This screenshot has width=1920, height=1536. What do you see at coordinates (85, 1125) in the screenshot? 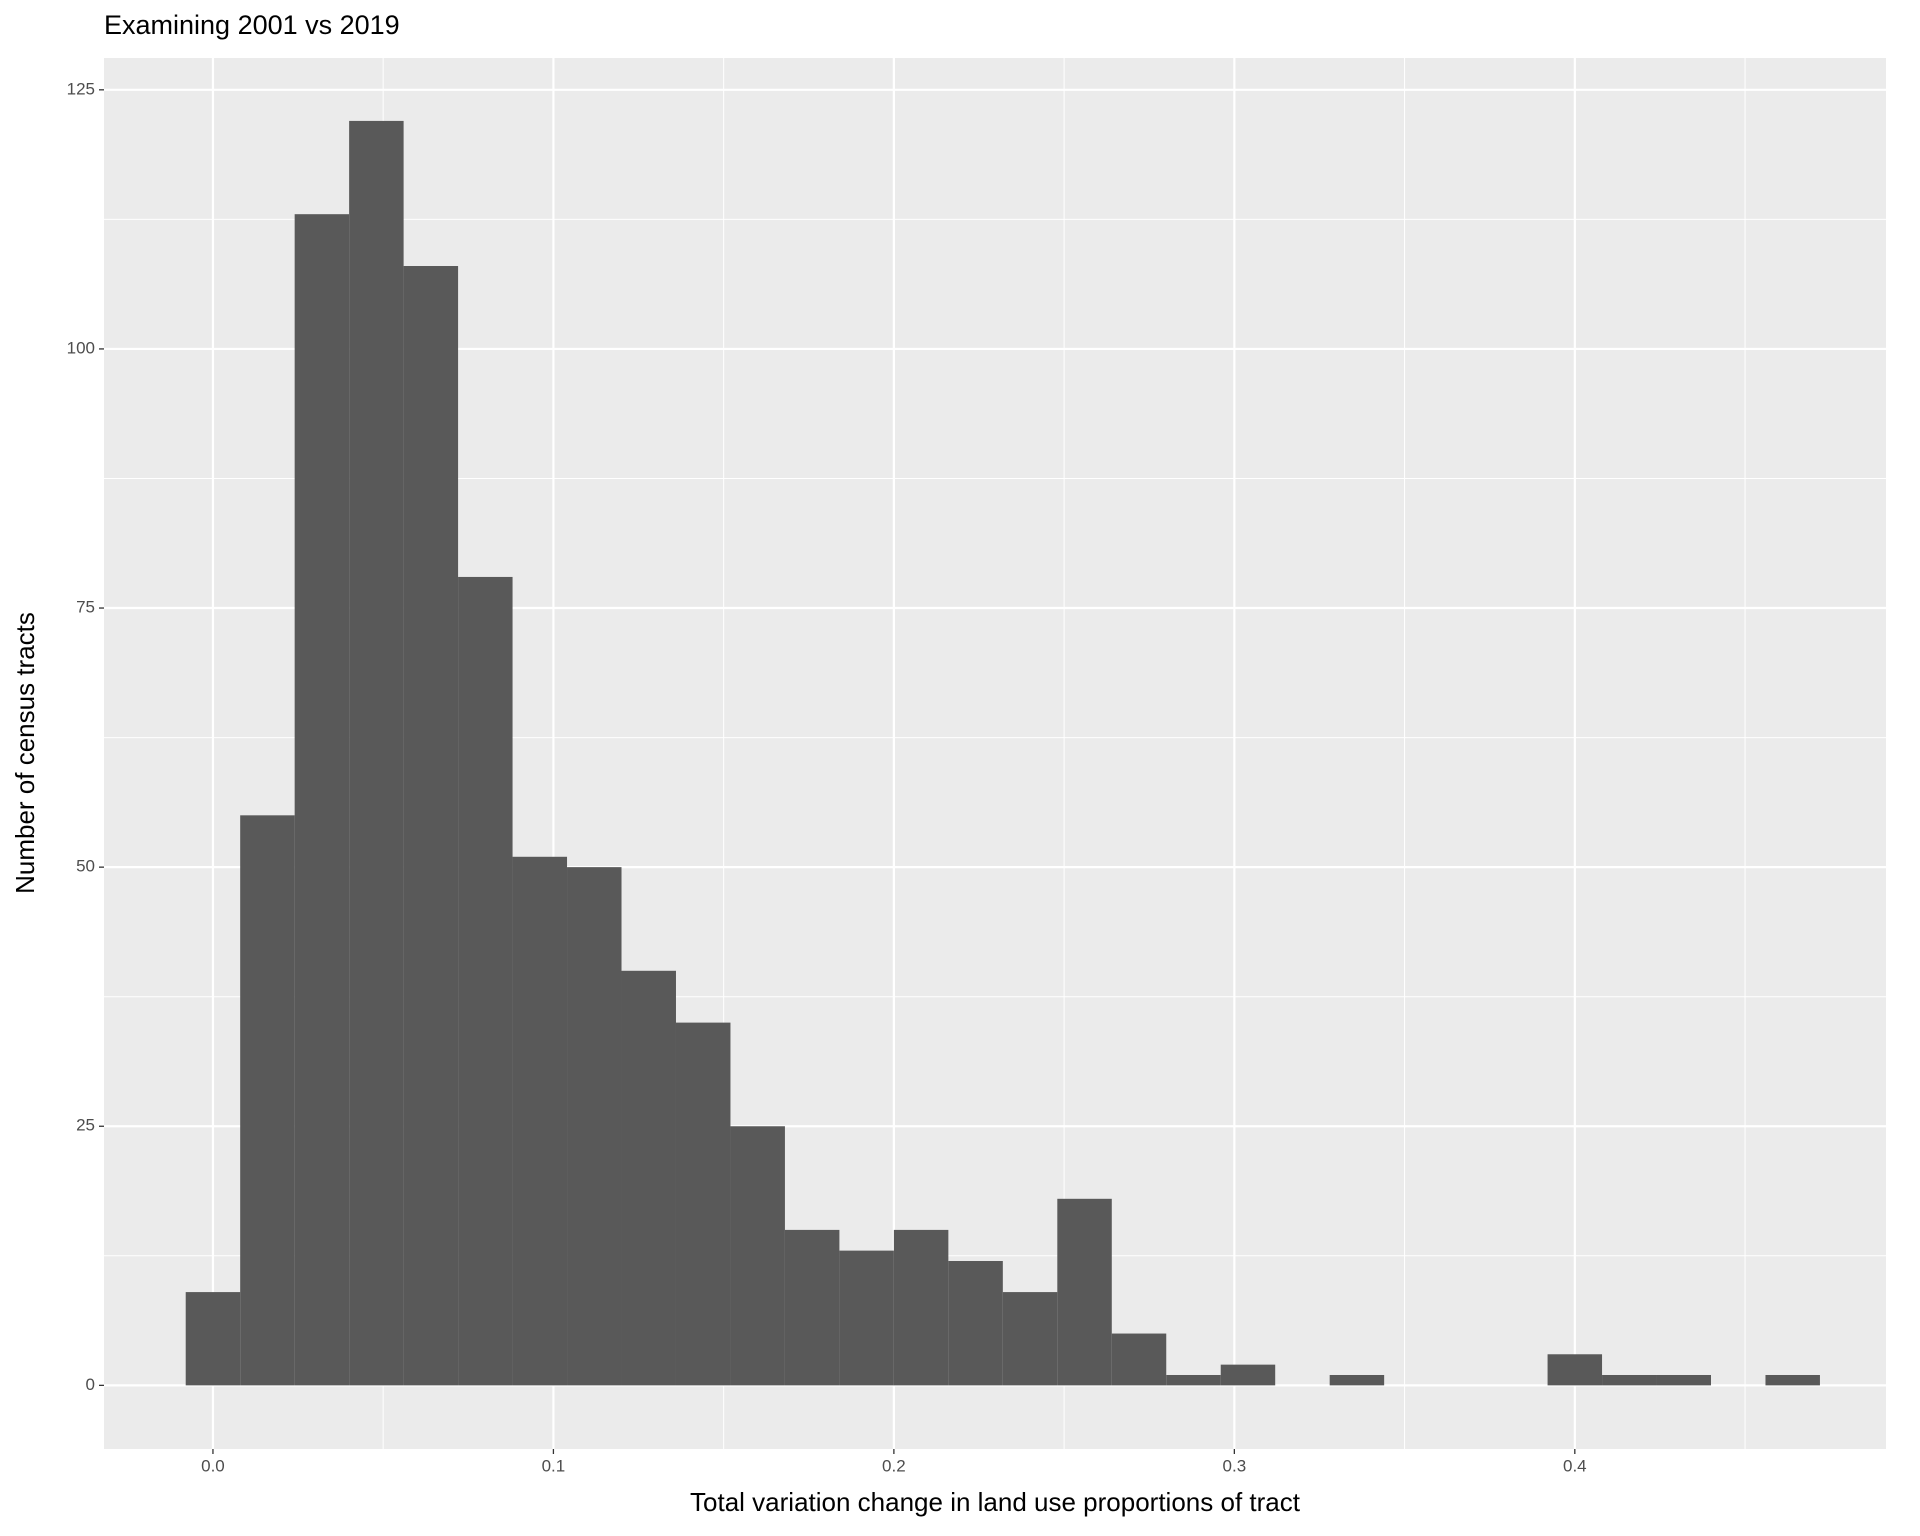
I see `y-tick-label: 25` at bounding box center [85, 1125].